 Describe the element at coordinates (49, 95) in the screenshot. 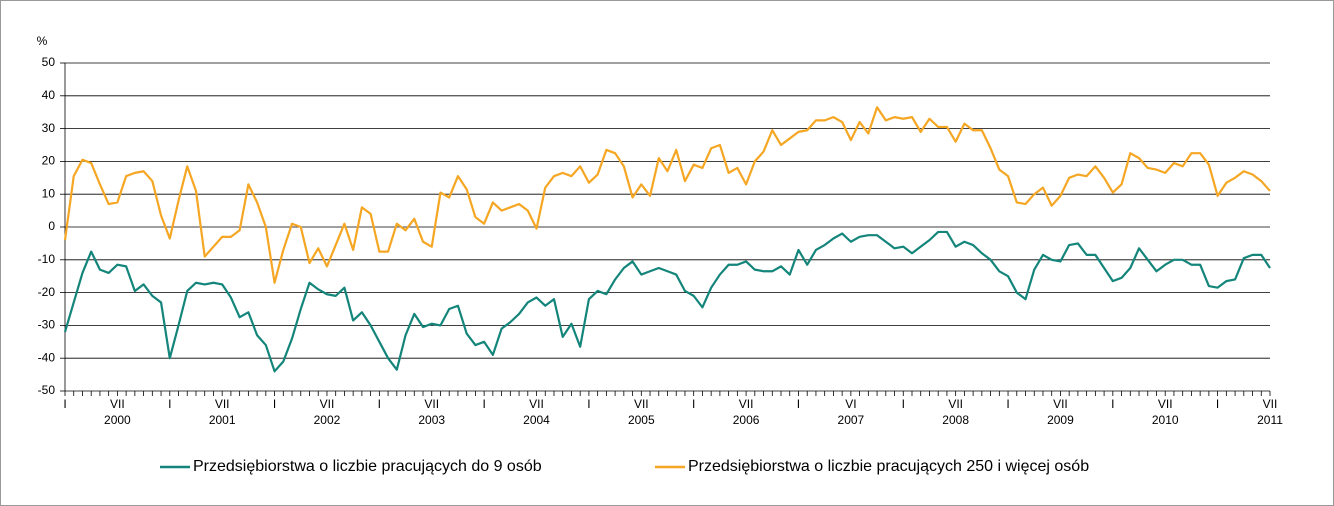

I see `y-tick-label: 40` at that location.